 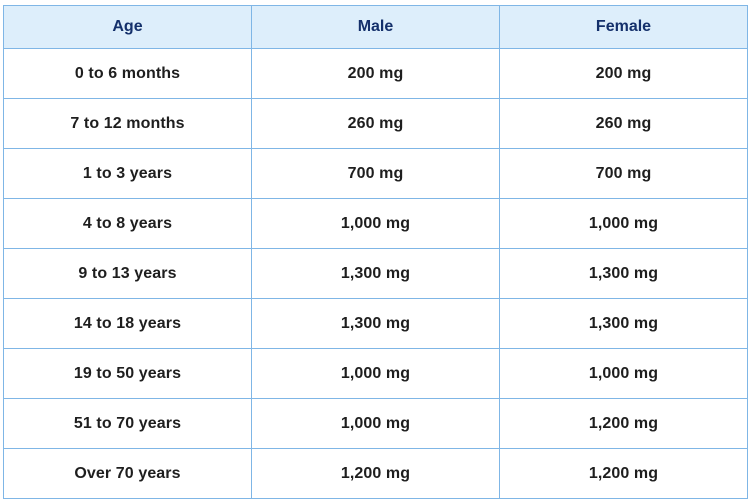 I want to click on table-row: 4 to 8 years 1,000 mg 1,000 mg, so click(x=375, y=223).